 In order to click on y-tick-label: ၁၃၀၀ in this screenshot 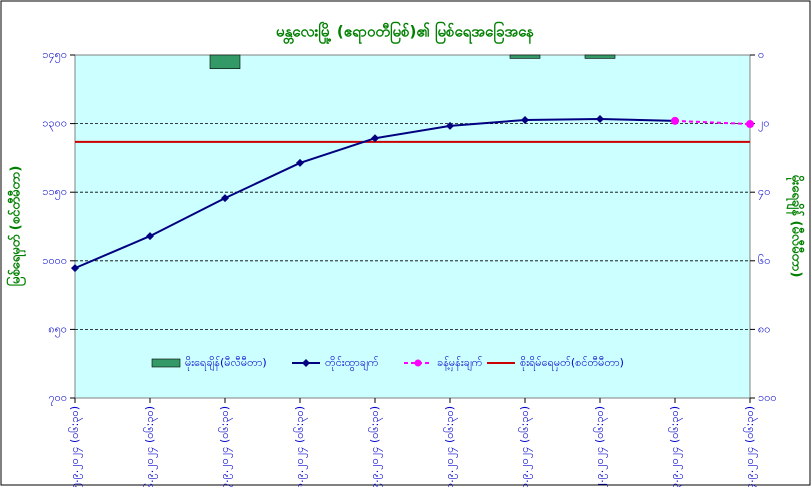, I will do `click(54, 124)`.